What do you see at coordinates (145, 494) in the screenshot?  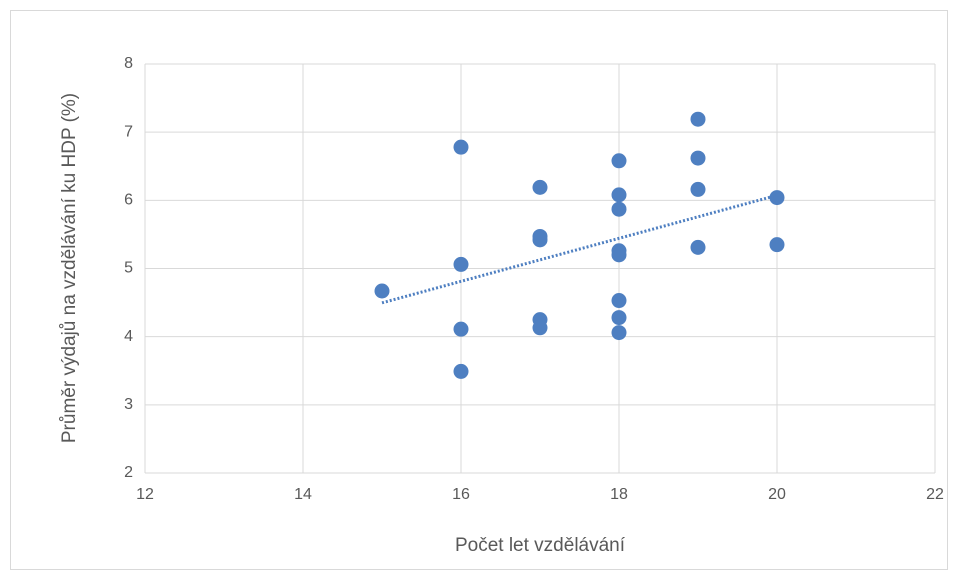 I see `x-tick-label: 12` at bounding box center [145, 494].